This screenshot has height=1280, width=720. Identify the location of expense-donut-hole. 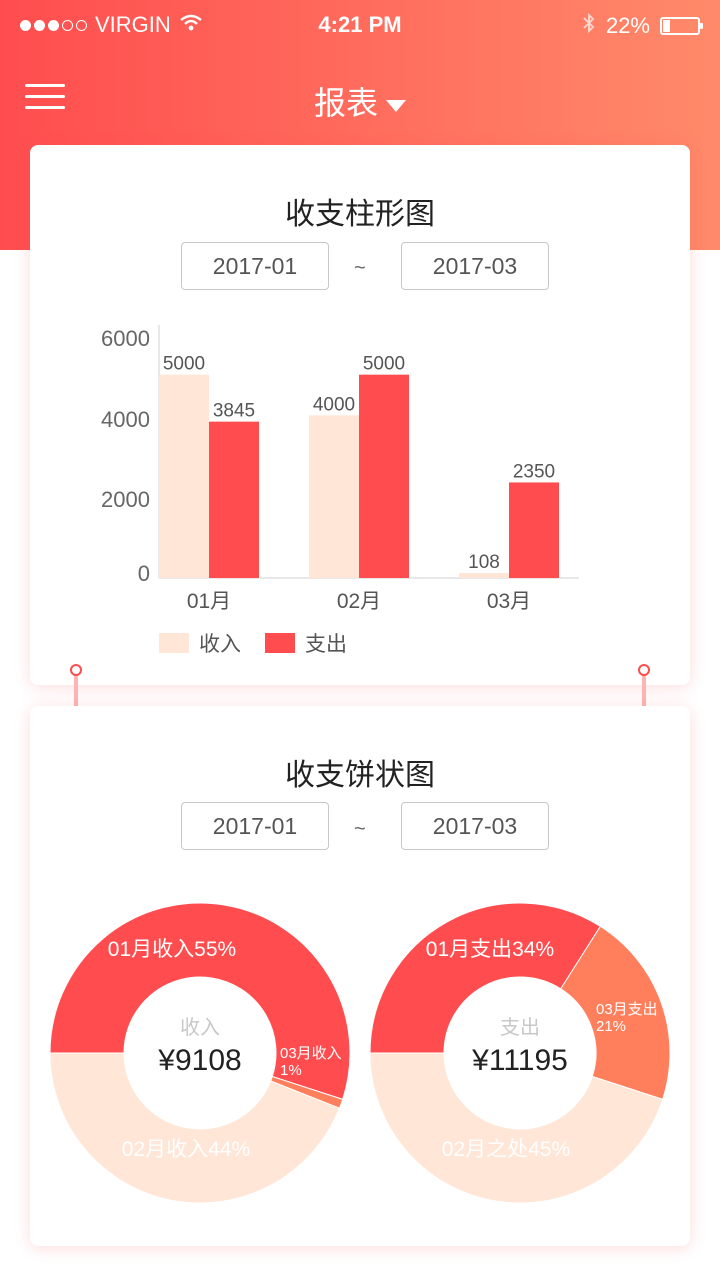
(520, 1053).